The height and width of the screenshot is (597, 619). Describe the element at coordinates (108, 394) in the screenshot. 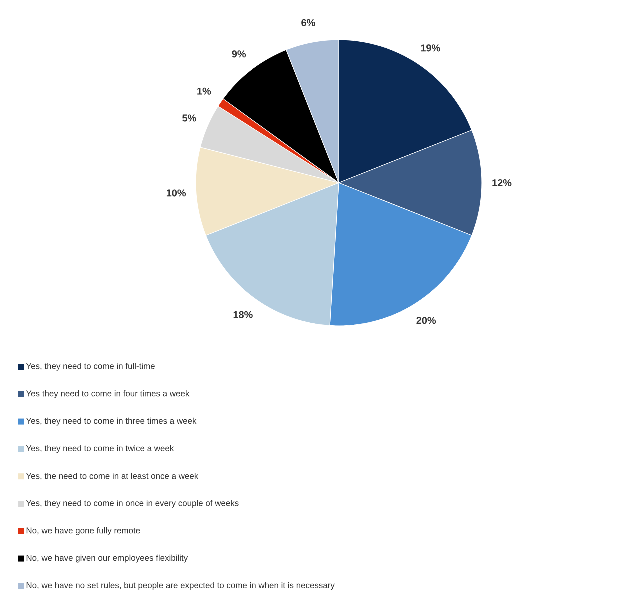

I see `legend-label: Yes they need to come in four times a week` at that location.